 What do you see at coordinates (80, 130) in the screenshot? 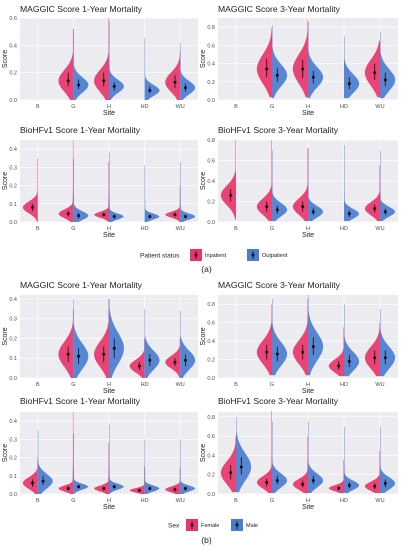
I see `chart-title: BioHFv1 Score 1-Year Mortality` at bounding box center [80, 130].